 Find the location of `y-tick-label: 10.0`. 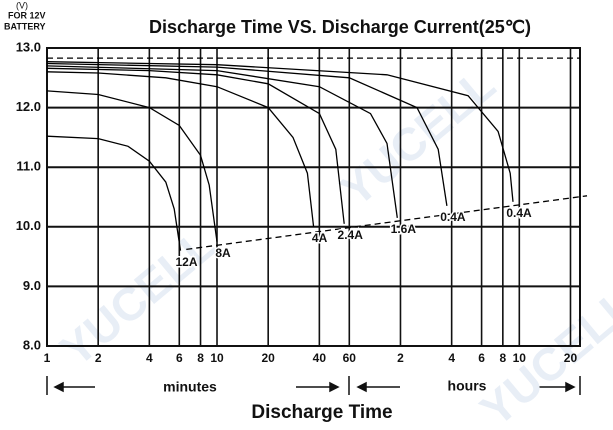

y-tick-label: 10.0 is located at coordinates (28, 225).